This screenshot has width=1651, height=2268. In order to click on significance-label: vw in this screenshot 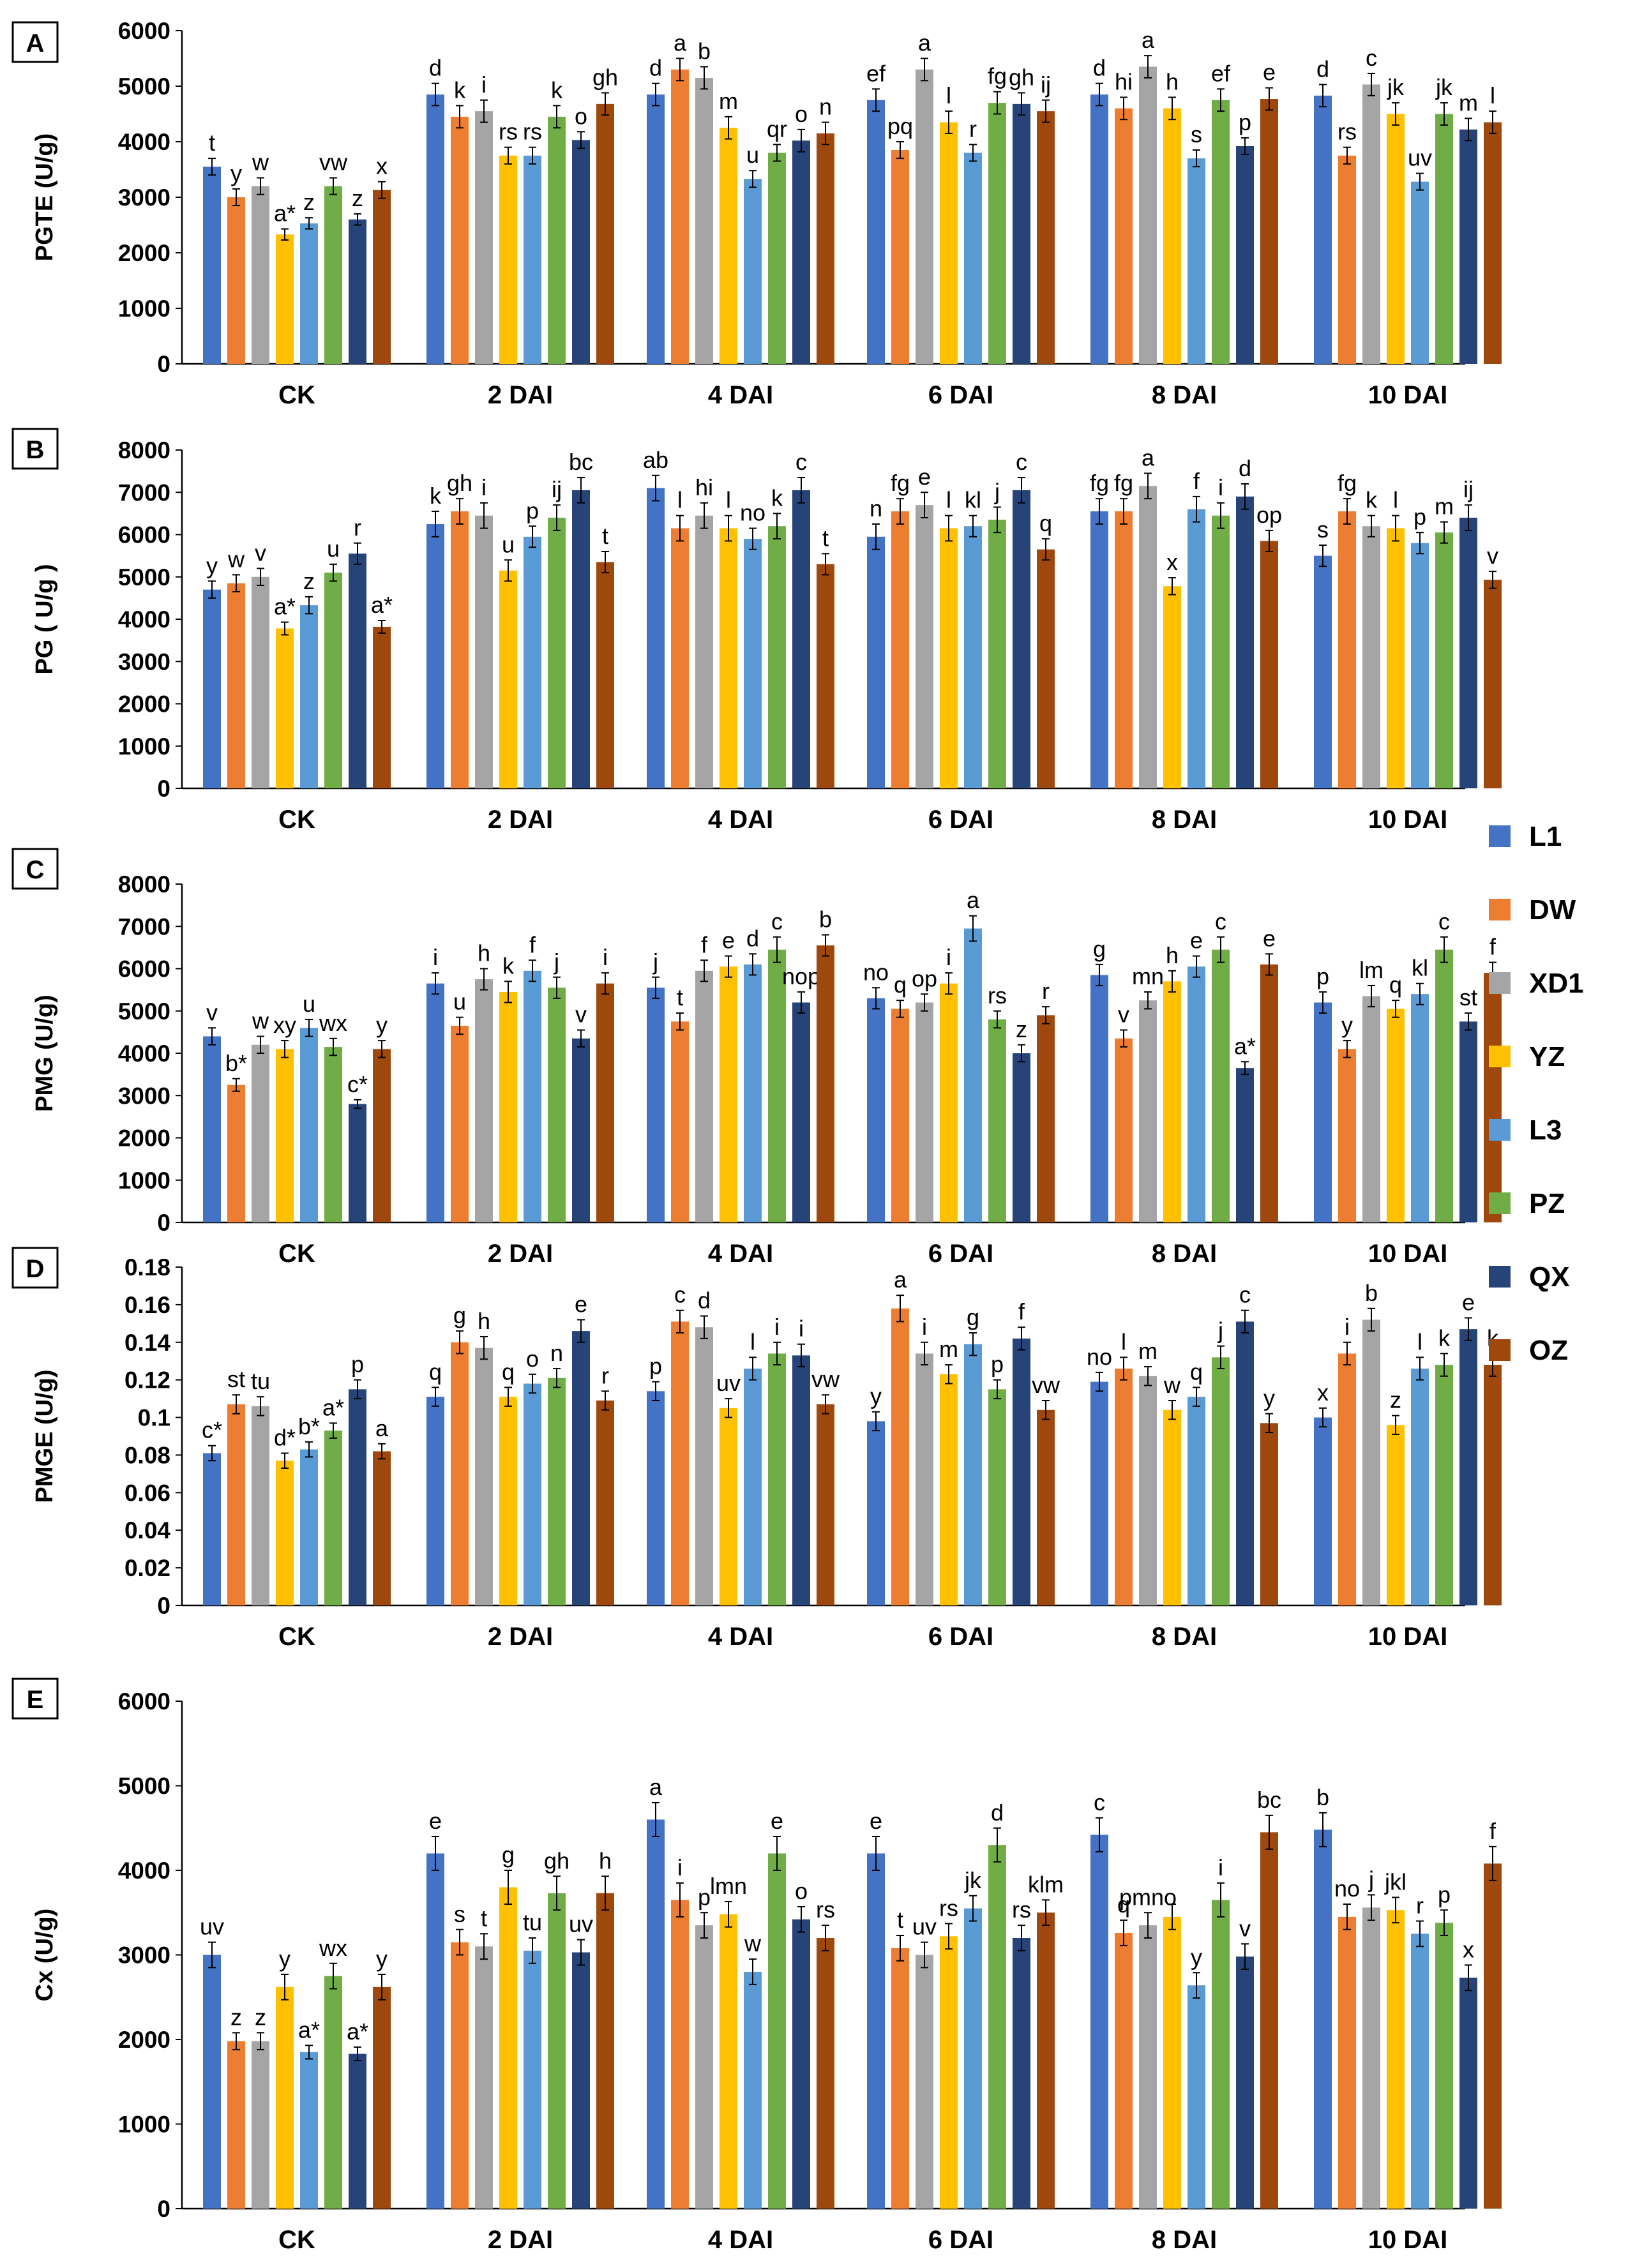, I will do `click(825, 1379)`.